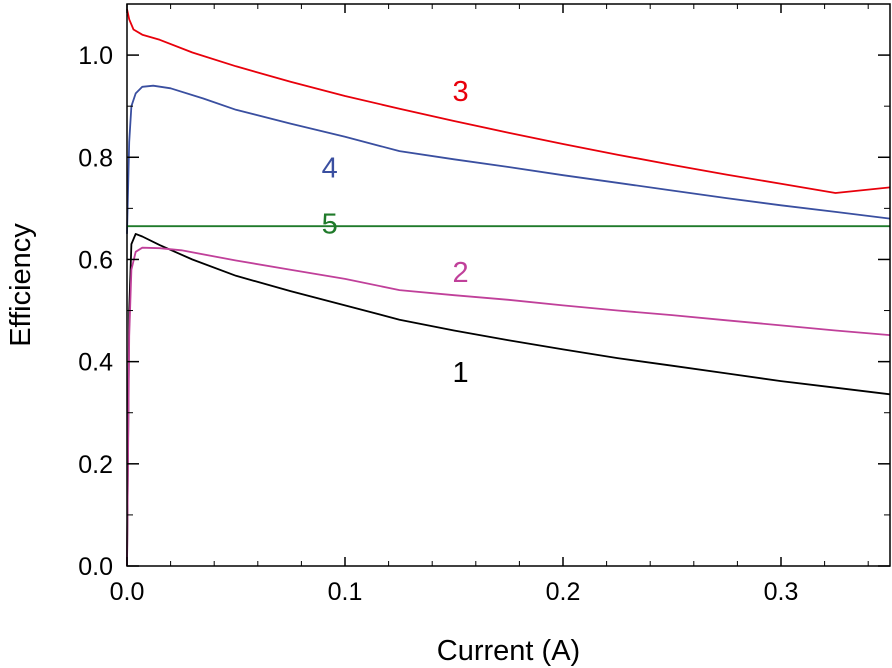  What do you see at coordinates (95, 363) in the screenshot?
I see `y-tick-label: 0.4` at bounding box center [95, 363].